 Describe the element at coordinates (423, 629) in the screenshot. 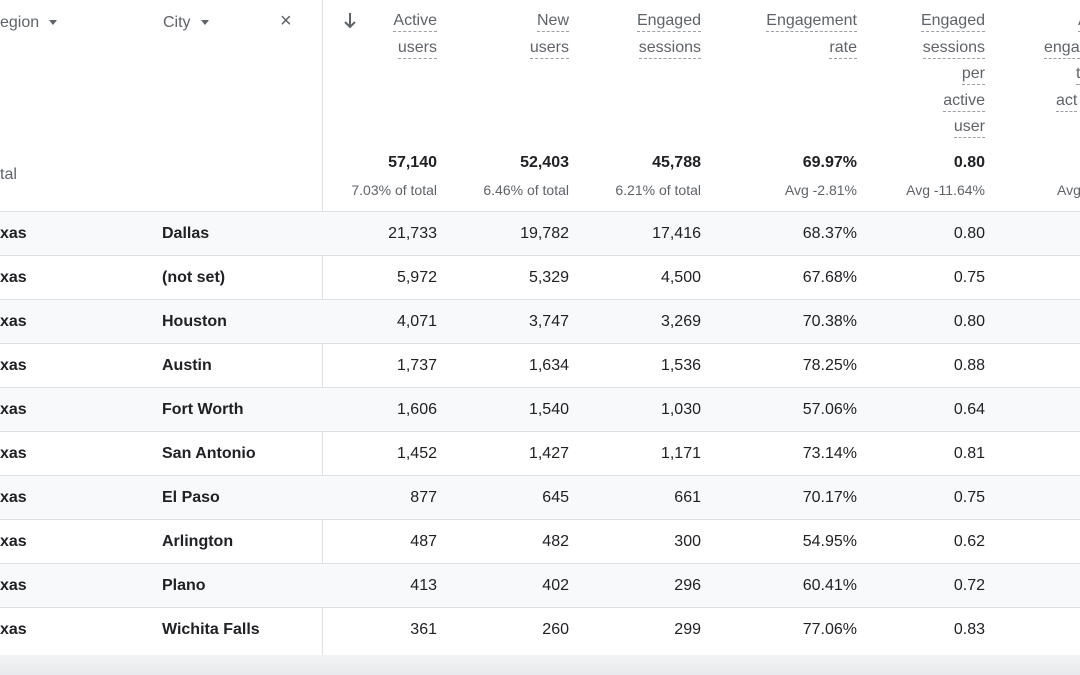

I see `active-users-cell: 361` at that location.